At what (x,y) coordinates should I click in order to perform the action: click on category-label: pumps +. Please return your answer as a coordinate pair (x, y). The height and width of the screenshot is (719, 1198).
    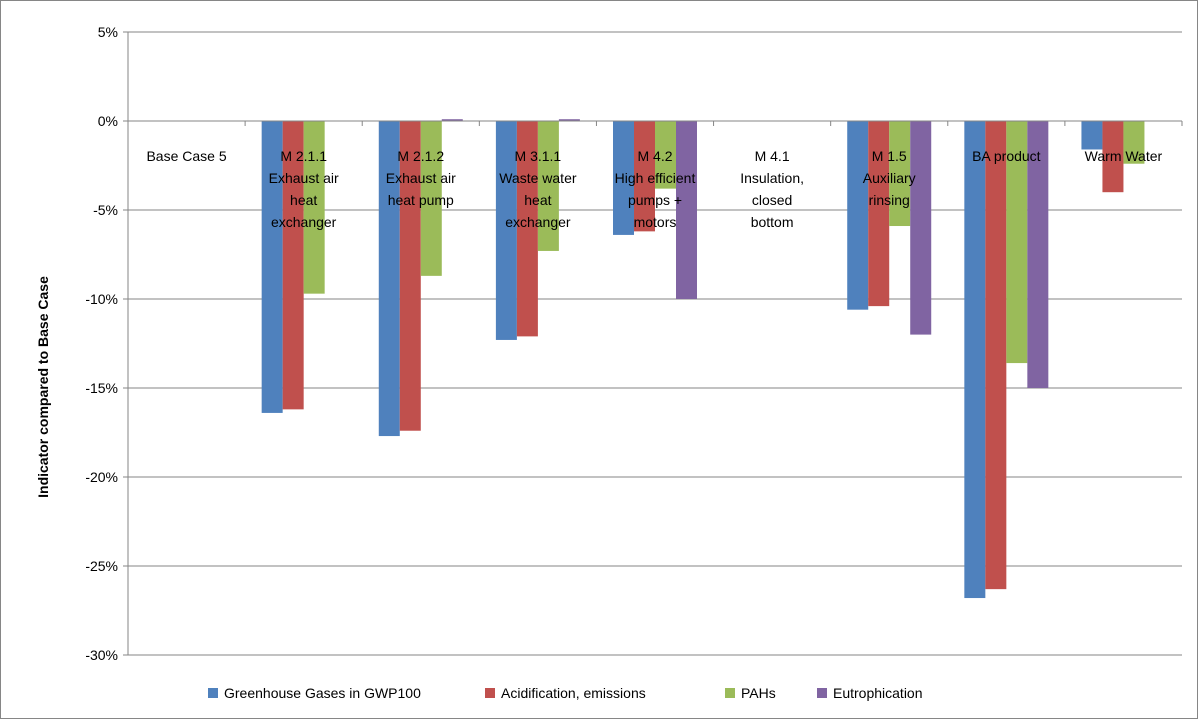
    Looking at the image, I should click on (655, 200).